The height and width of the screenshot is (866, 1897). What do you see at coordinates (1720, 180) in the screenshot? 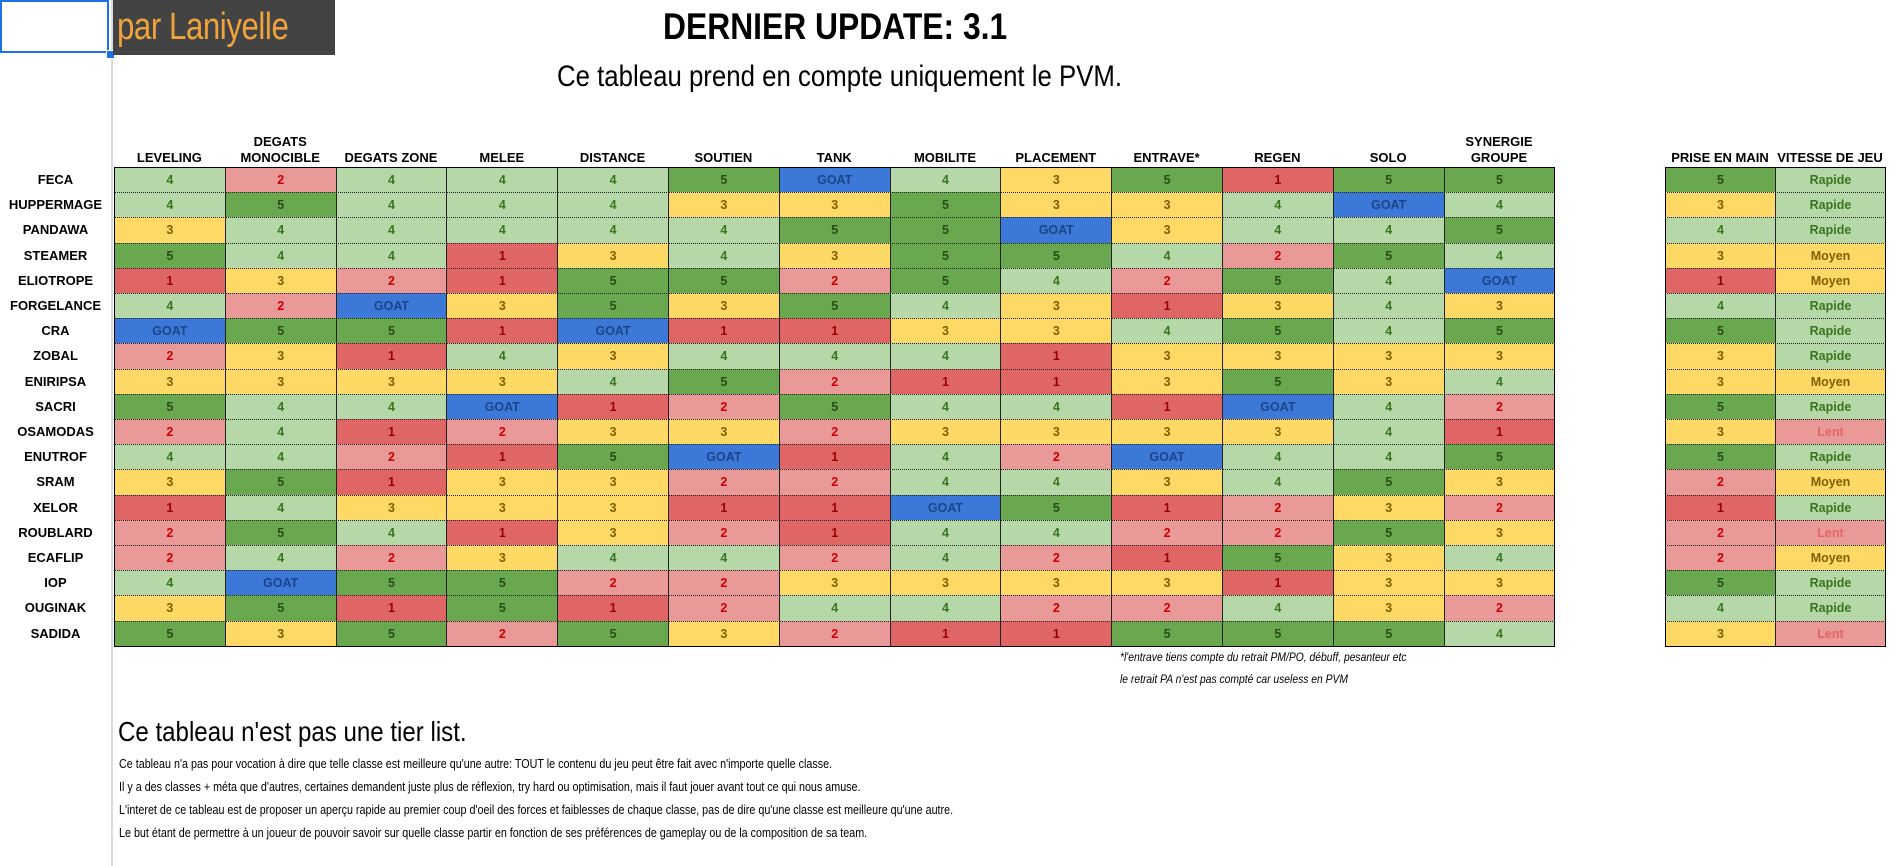
I see `handling-cell: 5` at bounding box center [1720, 180].